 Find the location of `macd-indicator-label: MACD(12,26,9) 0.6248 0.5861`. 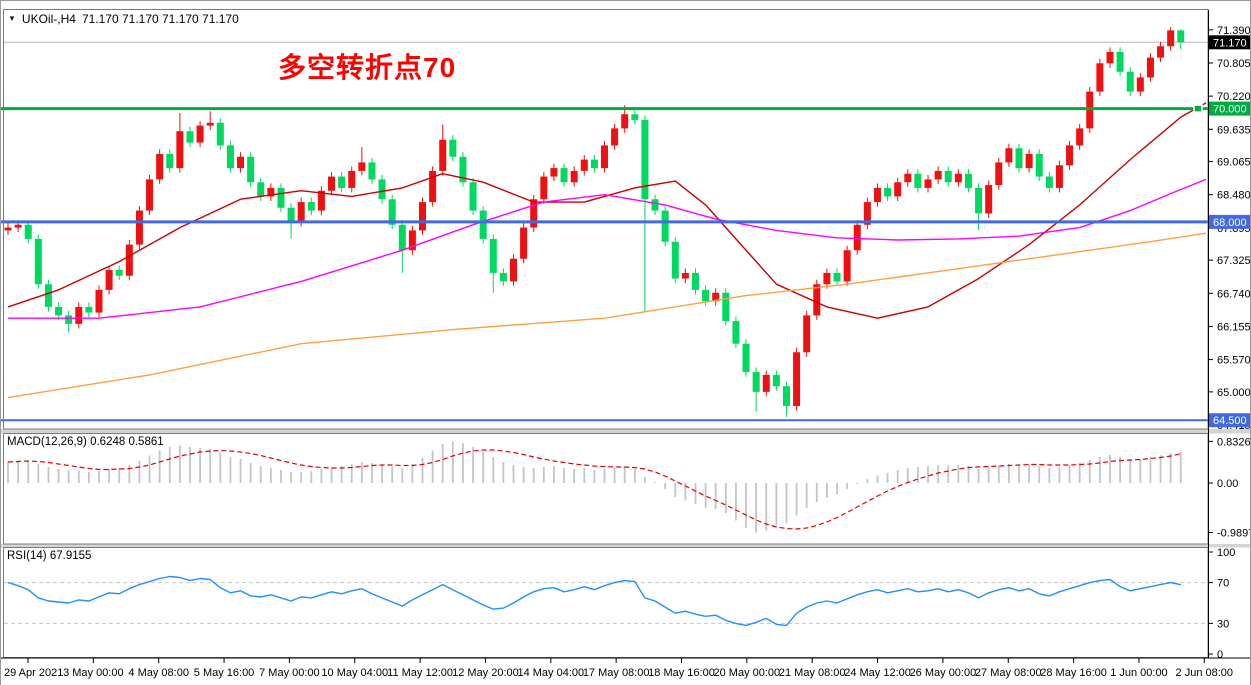

macd-indicator-label: MACD(12,26,9) 0.6248 0.5861 is located at coordinates (85, 442).